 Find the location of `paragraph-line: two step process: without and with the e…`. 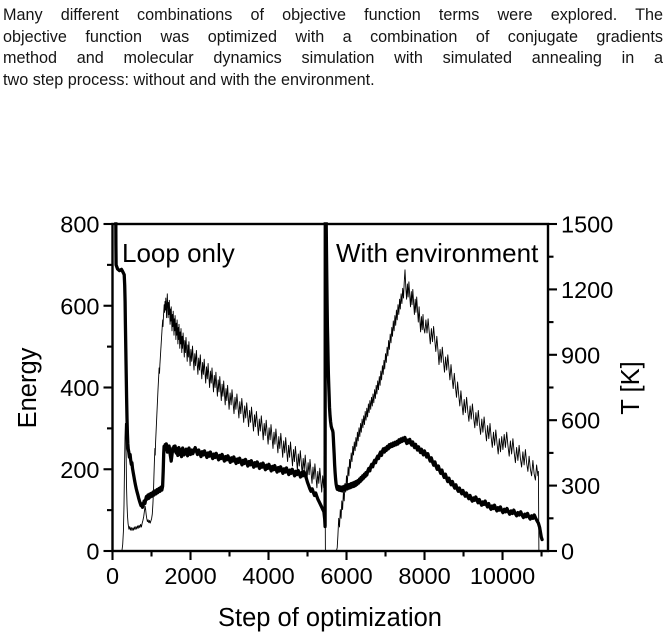

paragraph-line: two step process: without and with the e… is located at coordinates (189, 79).